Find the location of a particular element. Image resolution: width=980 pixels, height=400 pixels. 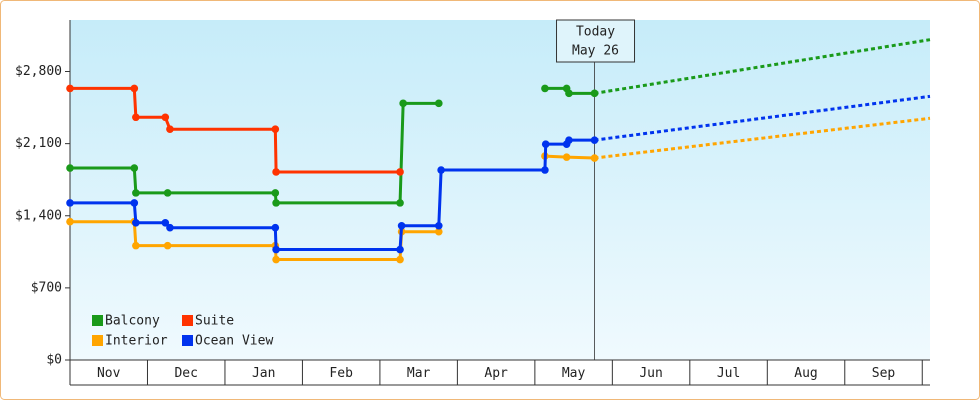

y-tick-label: $2,100 is located at coordinates (38, 143).